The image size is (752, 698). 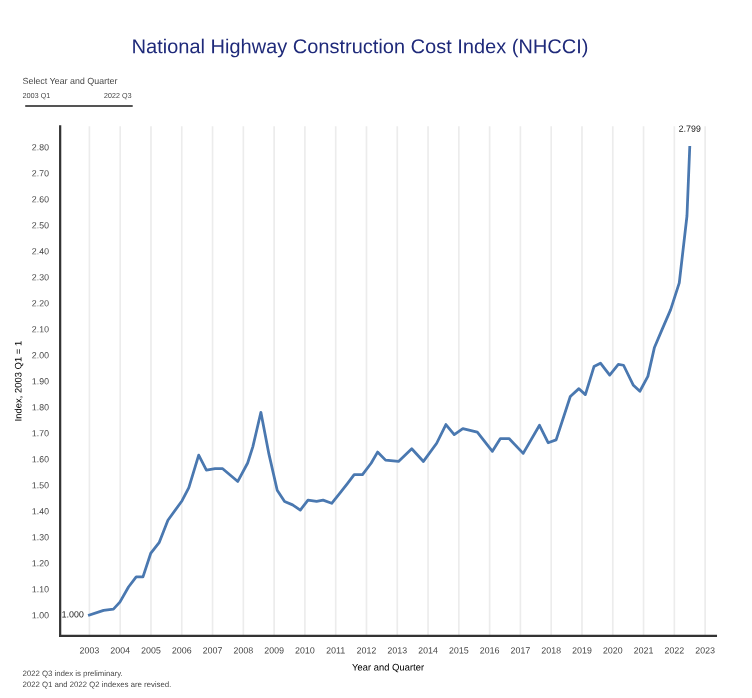 I want to click on chart-title: National Highway Construction Cost Index (NHCCI), so click(x=360, y=48).